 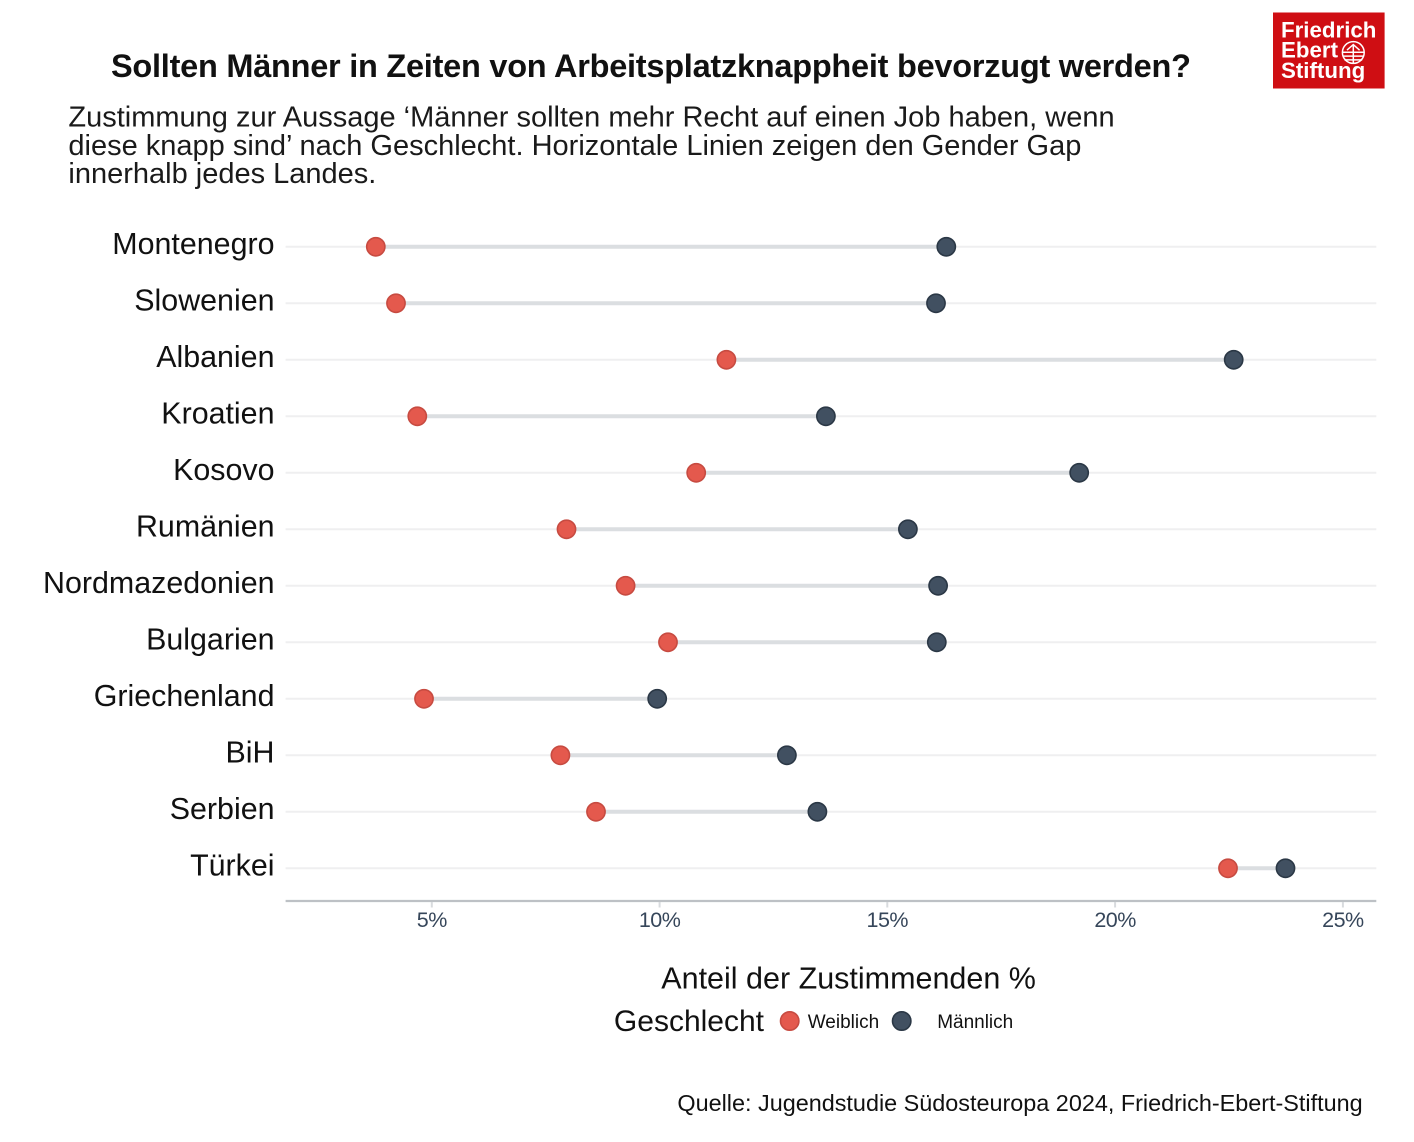 What do you see at coordinates (888, 920) in the screenshot?
I see `svg-text: 15%` at bounding box center [888, 920].